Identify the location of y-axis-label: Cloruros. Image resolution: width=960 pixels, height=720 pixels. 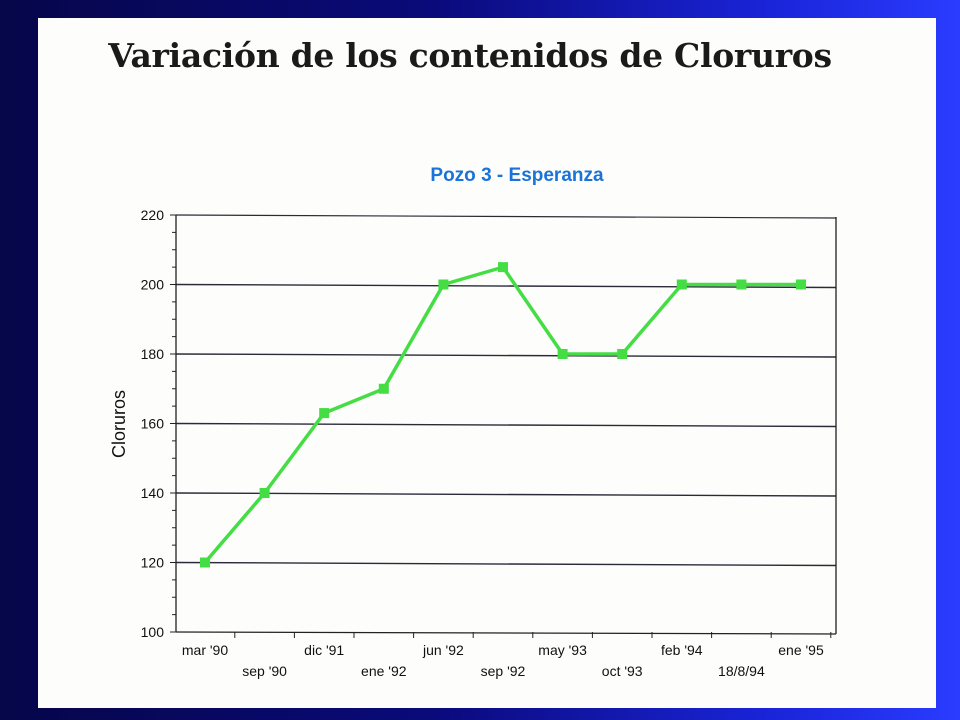
(119, 424).